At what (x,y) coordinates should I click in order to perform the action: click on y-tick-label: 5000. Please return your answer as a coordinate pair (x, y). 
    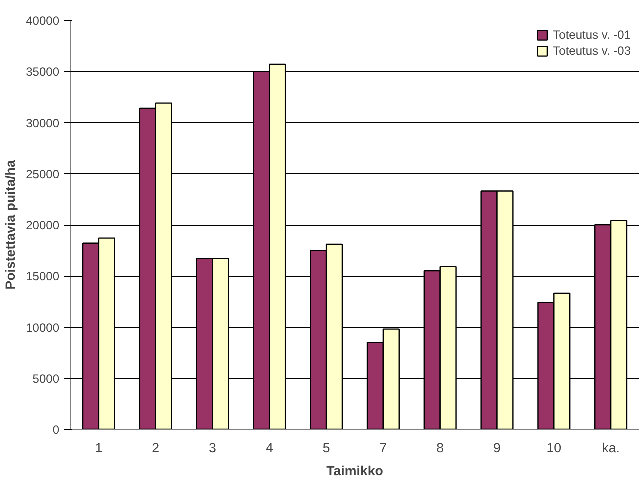
    Looking at the image, I should click on (46, 379).